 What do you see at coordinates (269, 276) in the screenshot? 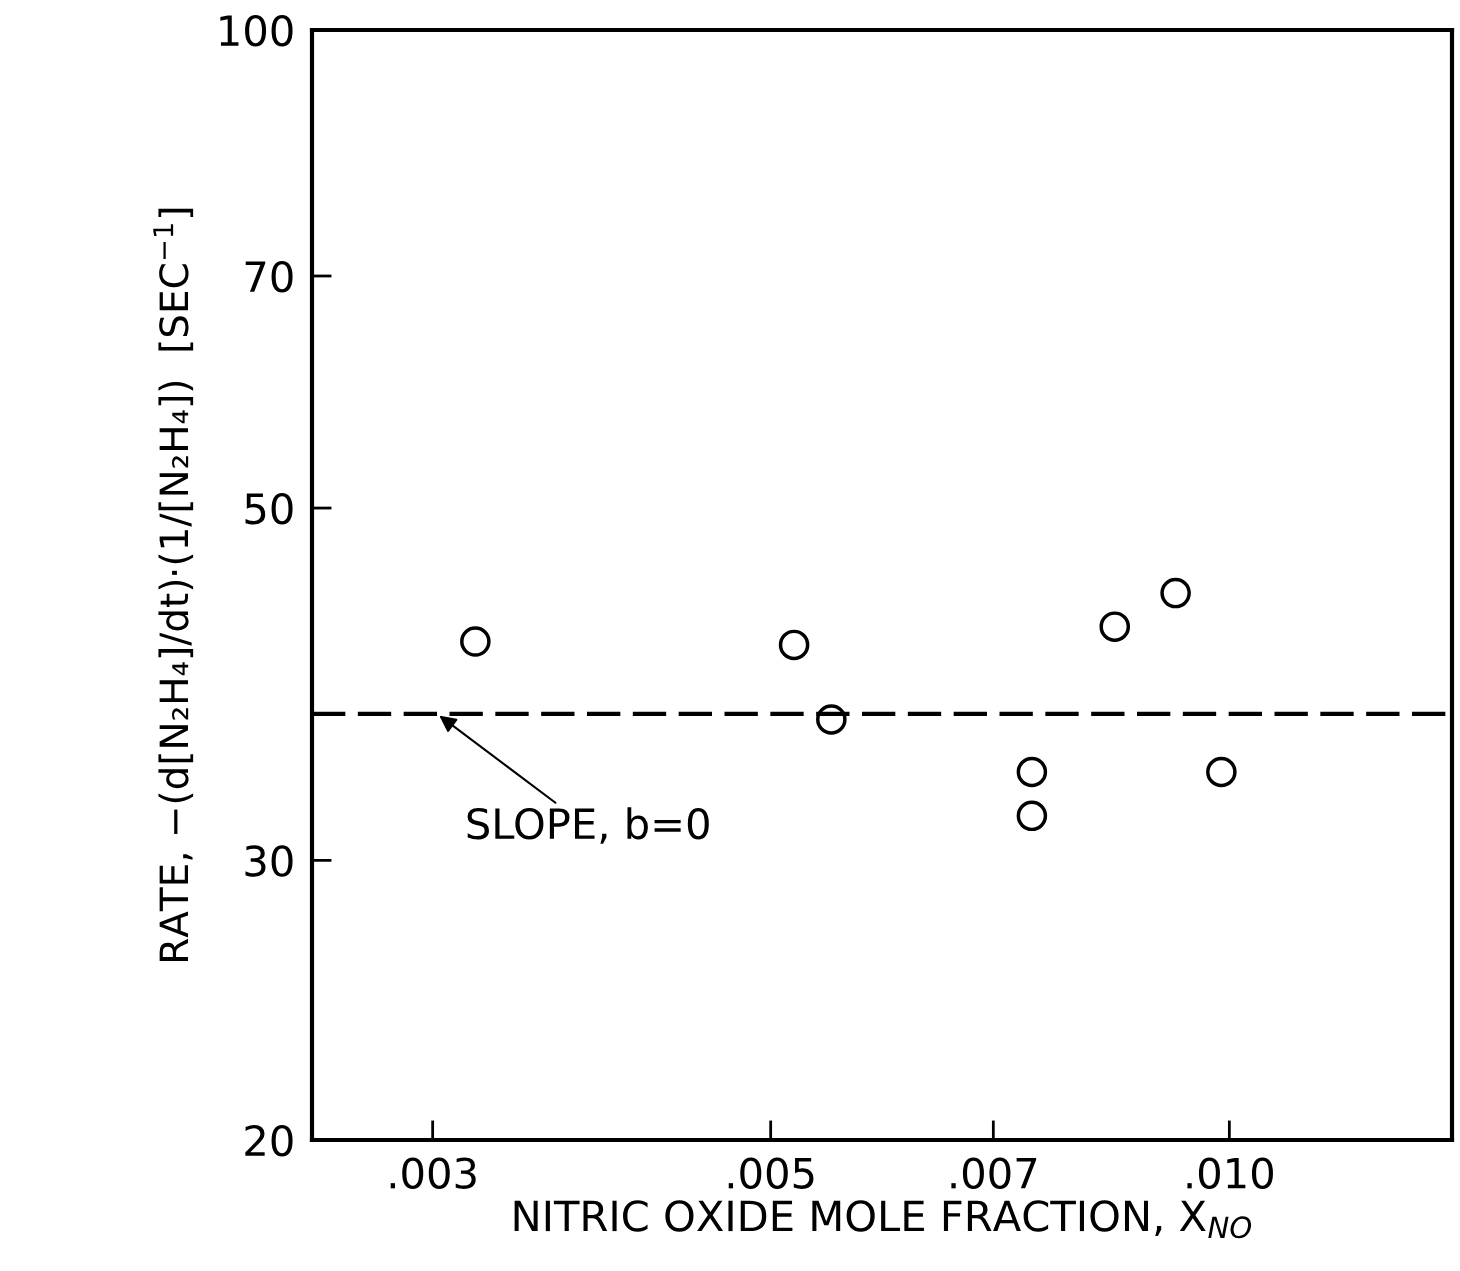
I see `y-tick-label: 70` at bounding box center [269, 276].